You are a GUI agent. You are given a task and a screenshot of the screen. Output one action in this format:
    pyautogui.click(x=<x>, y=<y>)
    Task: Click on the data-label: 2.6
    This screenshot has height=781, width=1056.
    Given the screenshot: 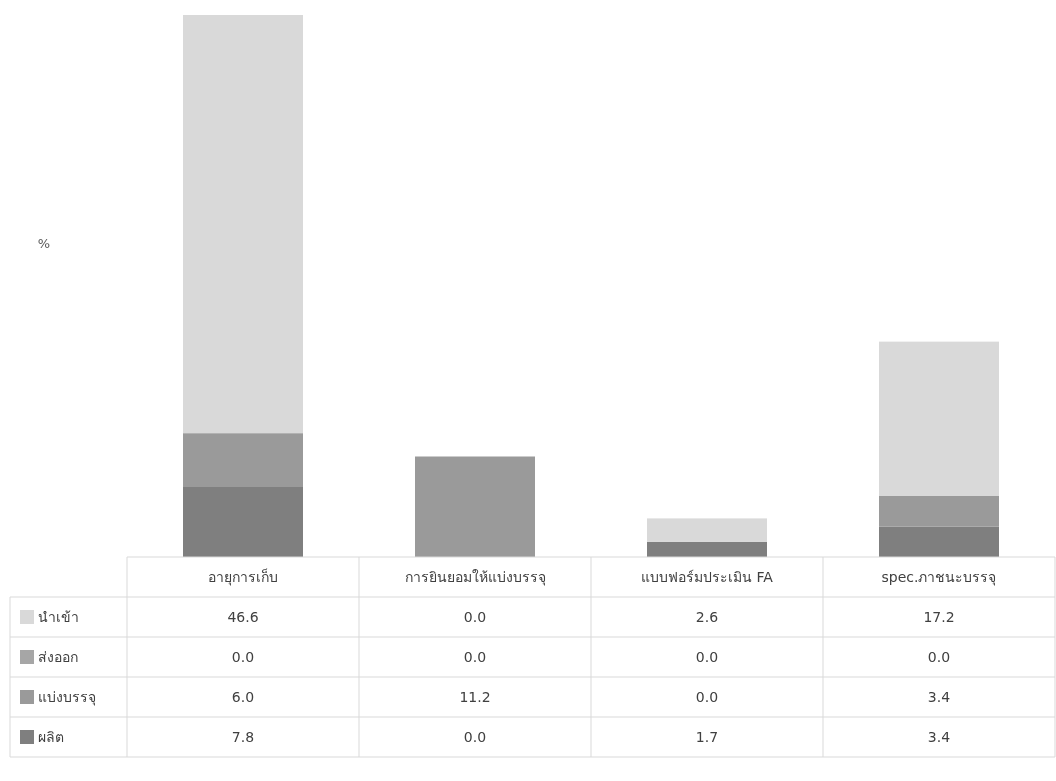 What is the action you would take?
    pyautogui.click(x=707, y=617)
    